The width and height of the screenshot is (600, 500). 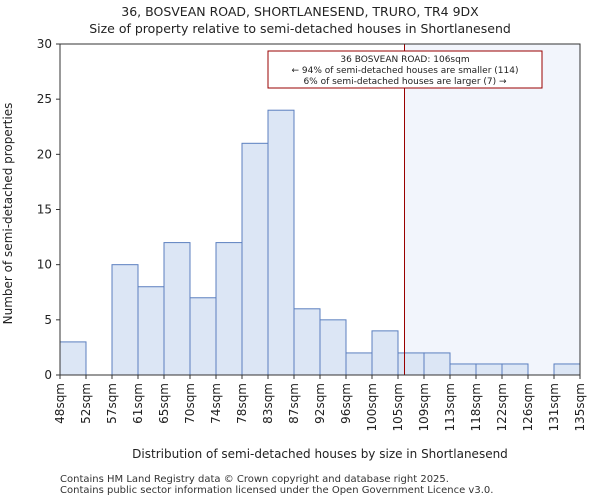 What do you see at coordinates (385, 353) in the screenshot?
I see `bar-100sqm` at bounding box center [385, 353].